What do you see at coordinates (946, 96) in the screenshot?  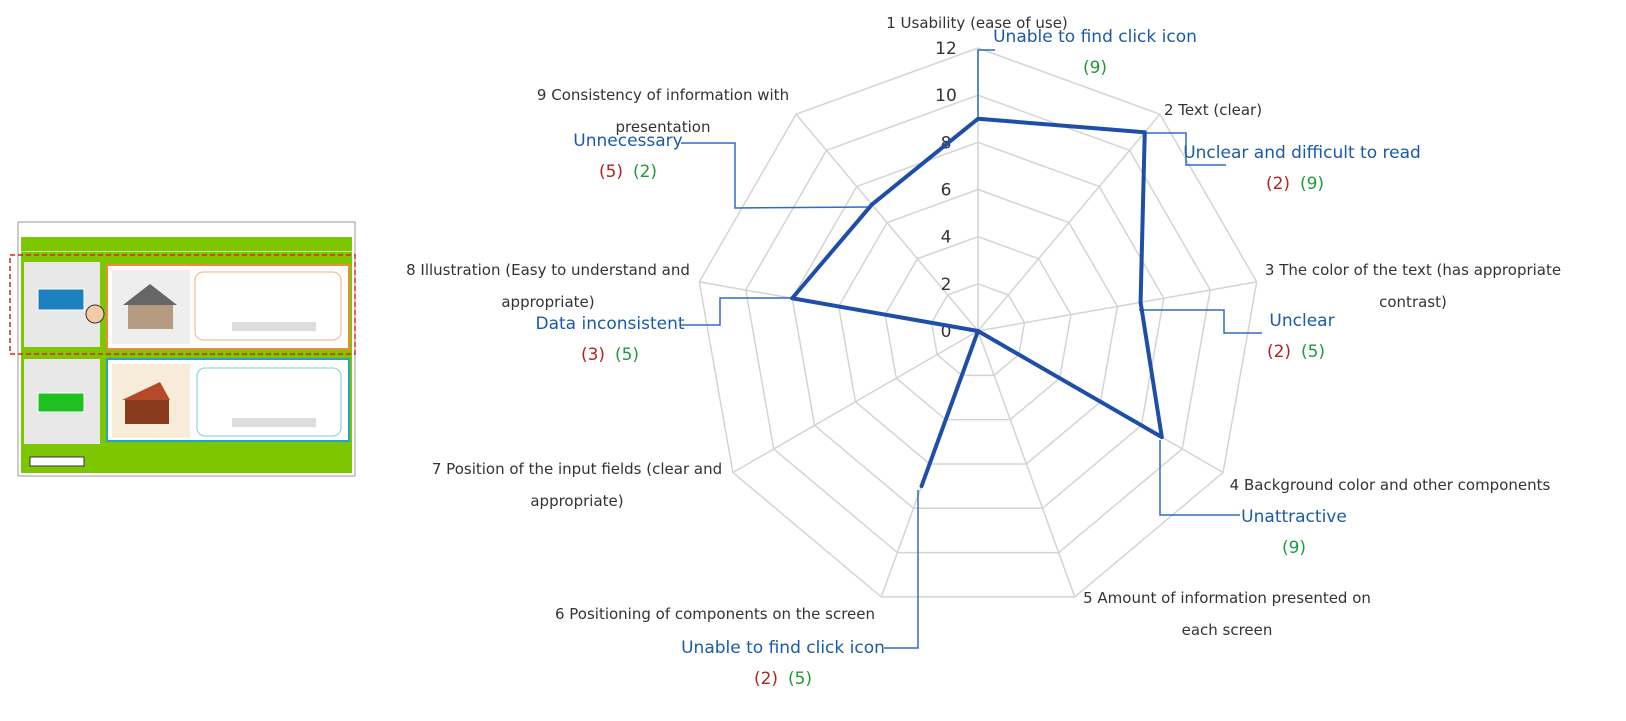 I see `r-tick-label: 10` at bounding box center [946, 96].